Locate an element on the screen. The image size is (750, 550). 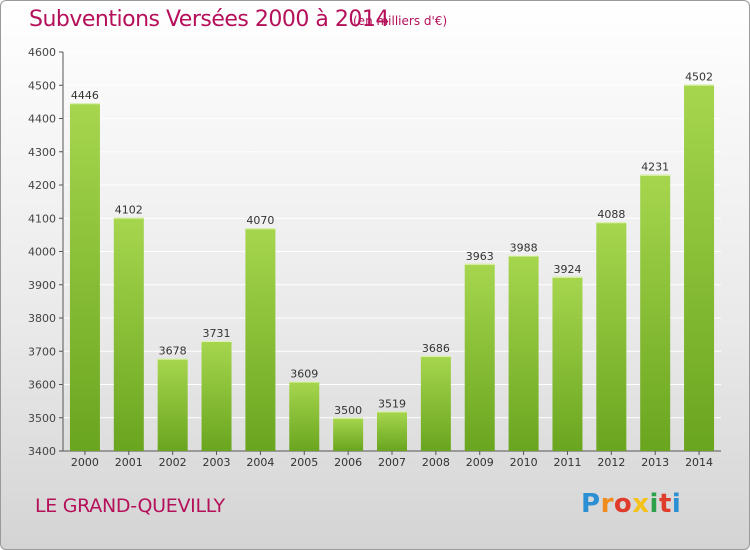
bar-2003 is located at coordinates (216, 395).